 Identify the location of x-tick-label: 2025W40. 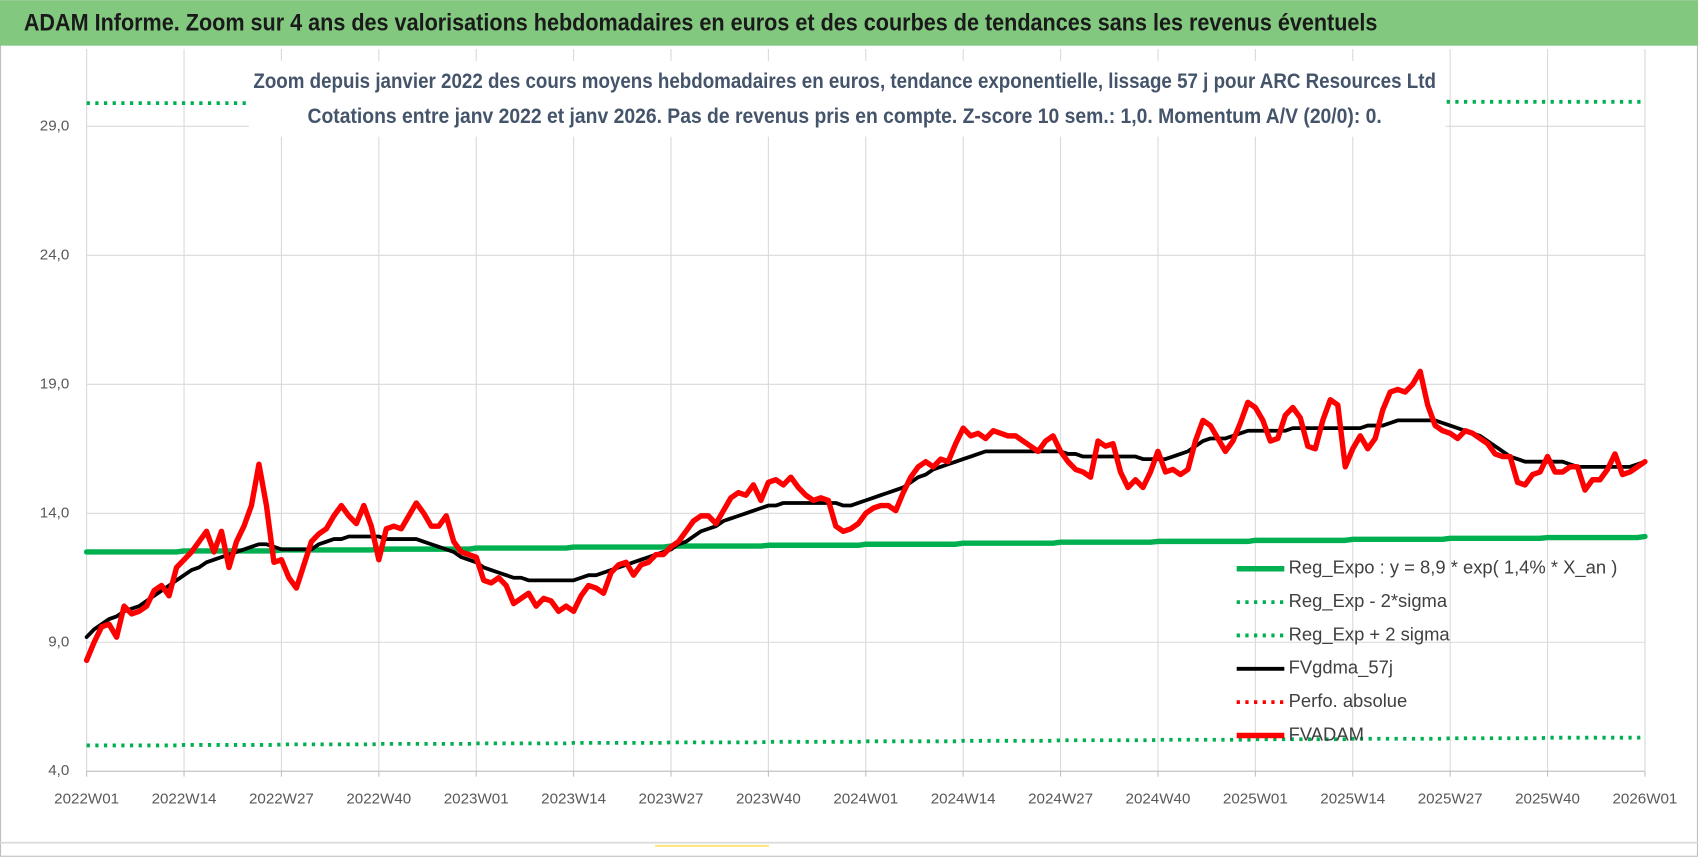
(1547, 798).